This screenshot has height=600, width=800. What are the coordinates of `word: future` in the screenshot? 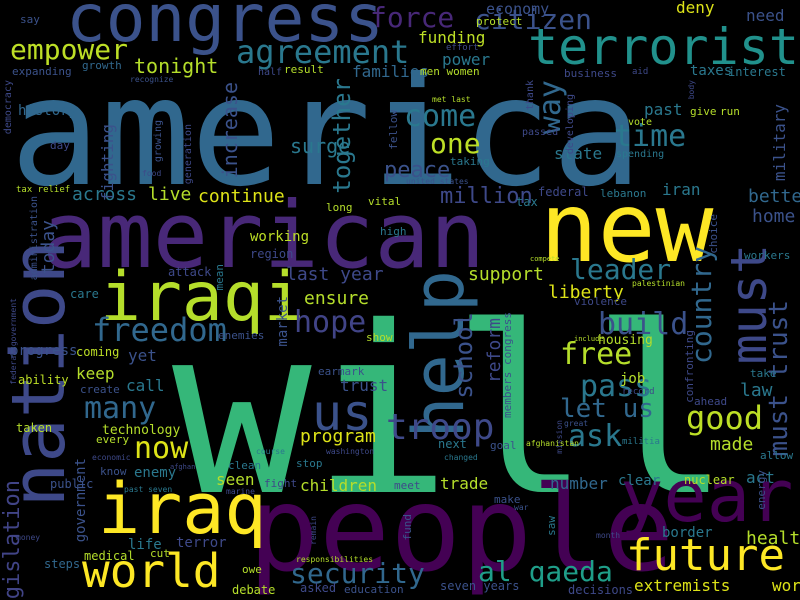 It's located at (705, 555).